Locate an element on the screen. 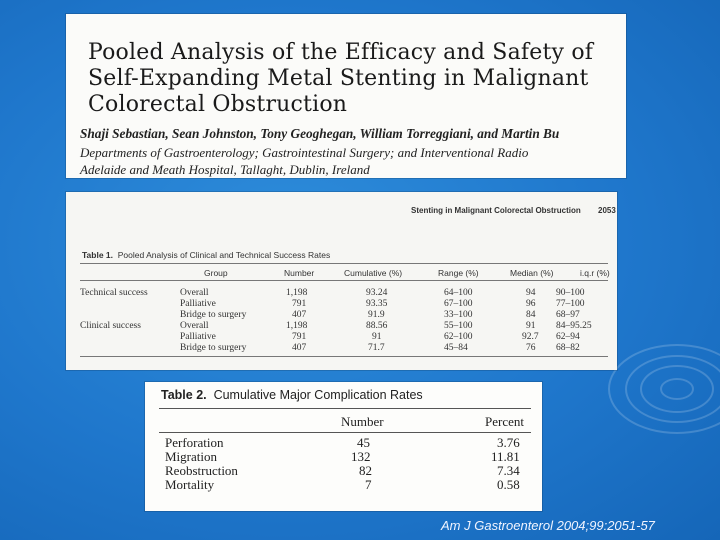 The height and width of the screenshot is (540, 720). table2-number-cell: 7 is located at coordinates (368, 484).